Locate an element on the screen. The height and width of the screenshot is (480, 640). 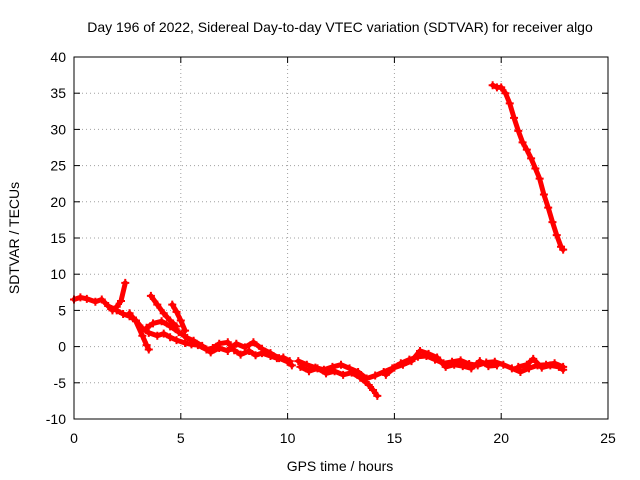
y-tick-label: 15 is located at coordinates (58, 238).